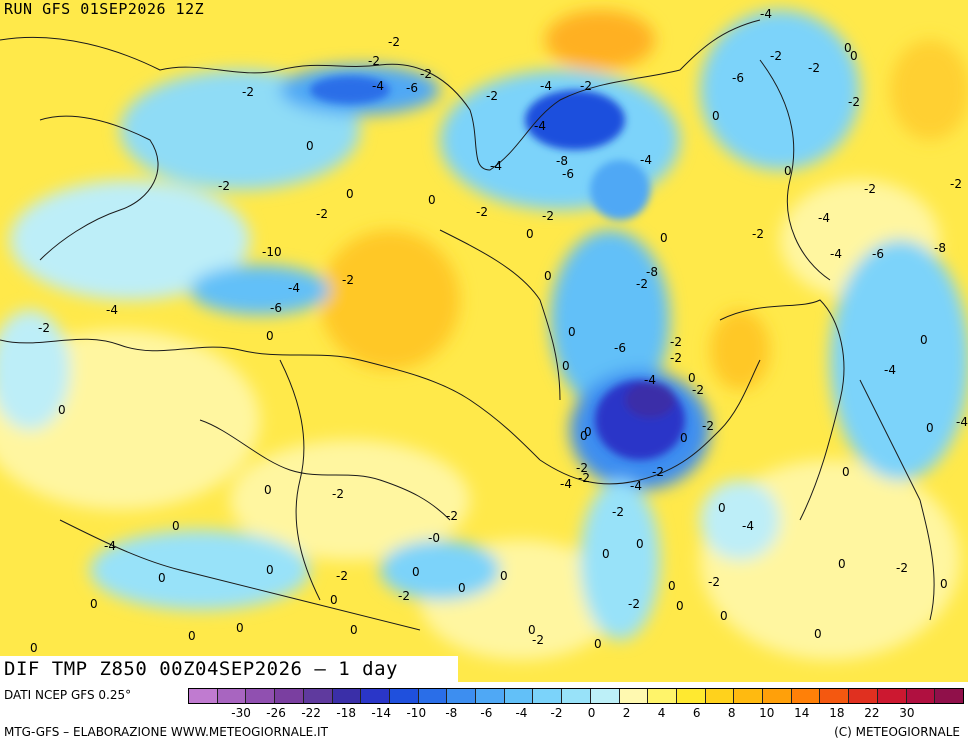 Image resolution: width=968 pixels, height=745 pixels. What do you see at coordinates (907, 713) in the screenshot?
I see `colorbar-tick-label: 30` at bounding box center [907, 713].